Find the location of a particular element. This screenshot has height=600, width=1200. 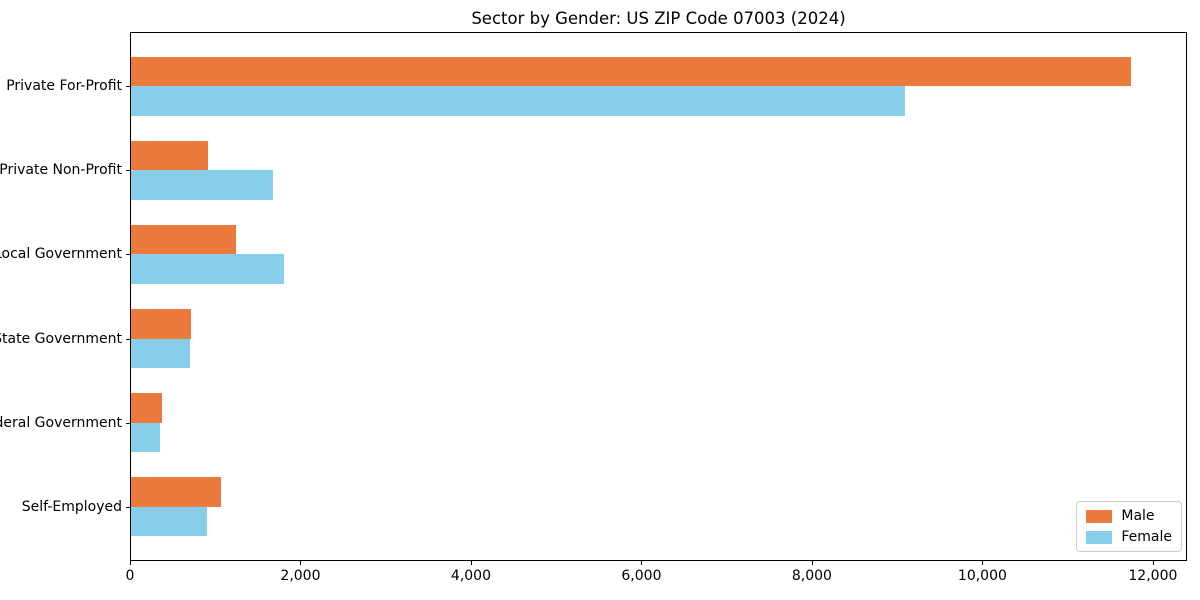

x-tick-label-3: 4,000 is located at coordinates (470, 576).